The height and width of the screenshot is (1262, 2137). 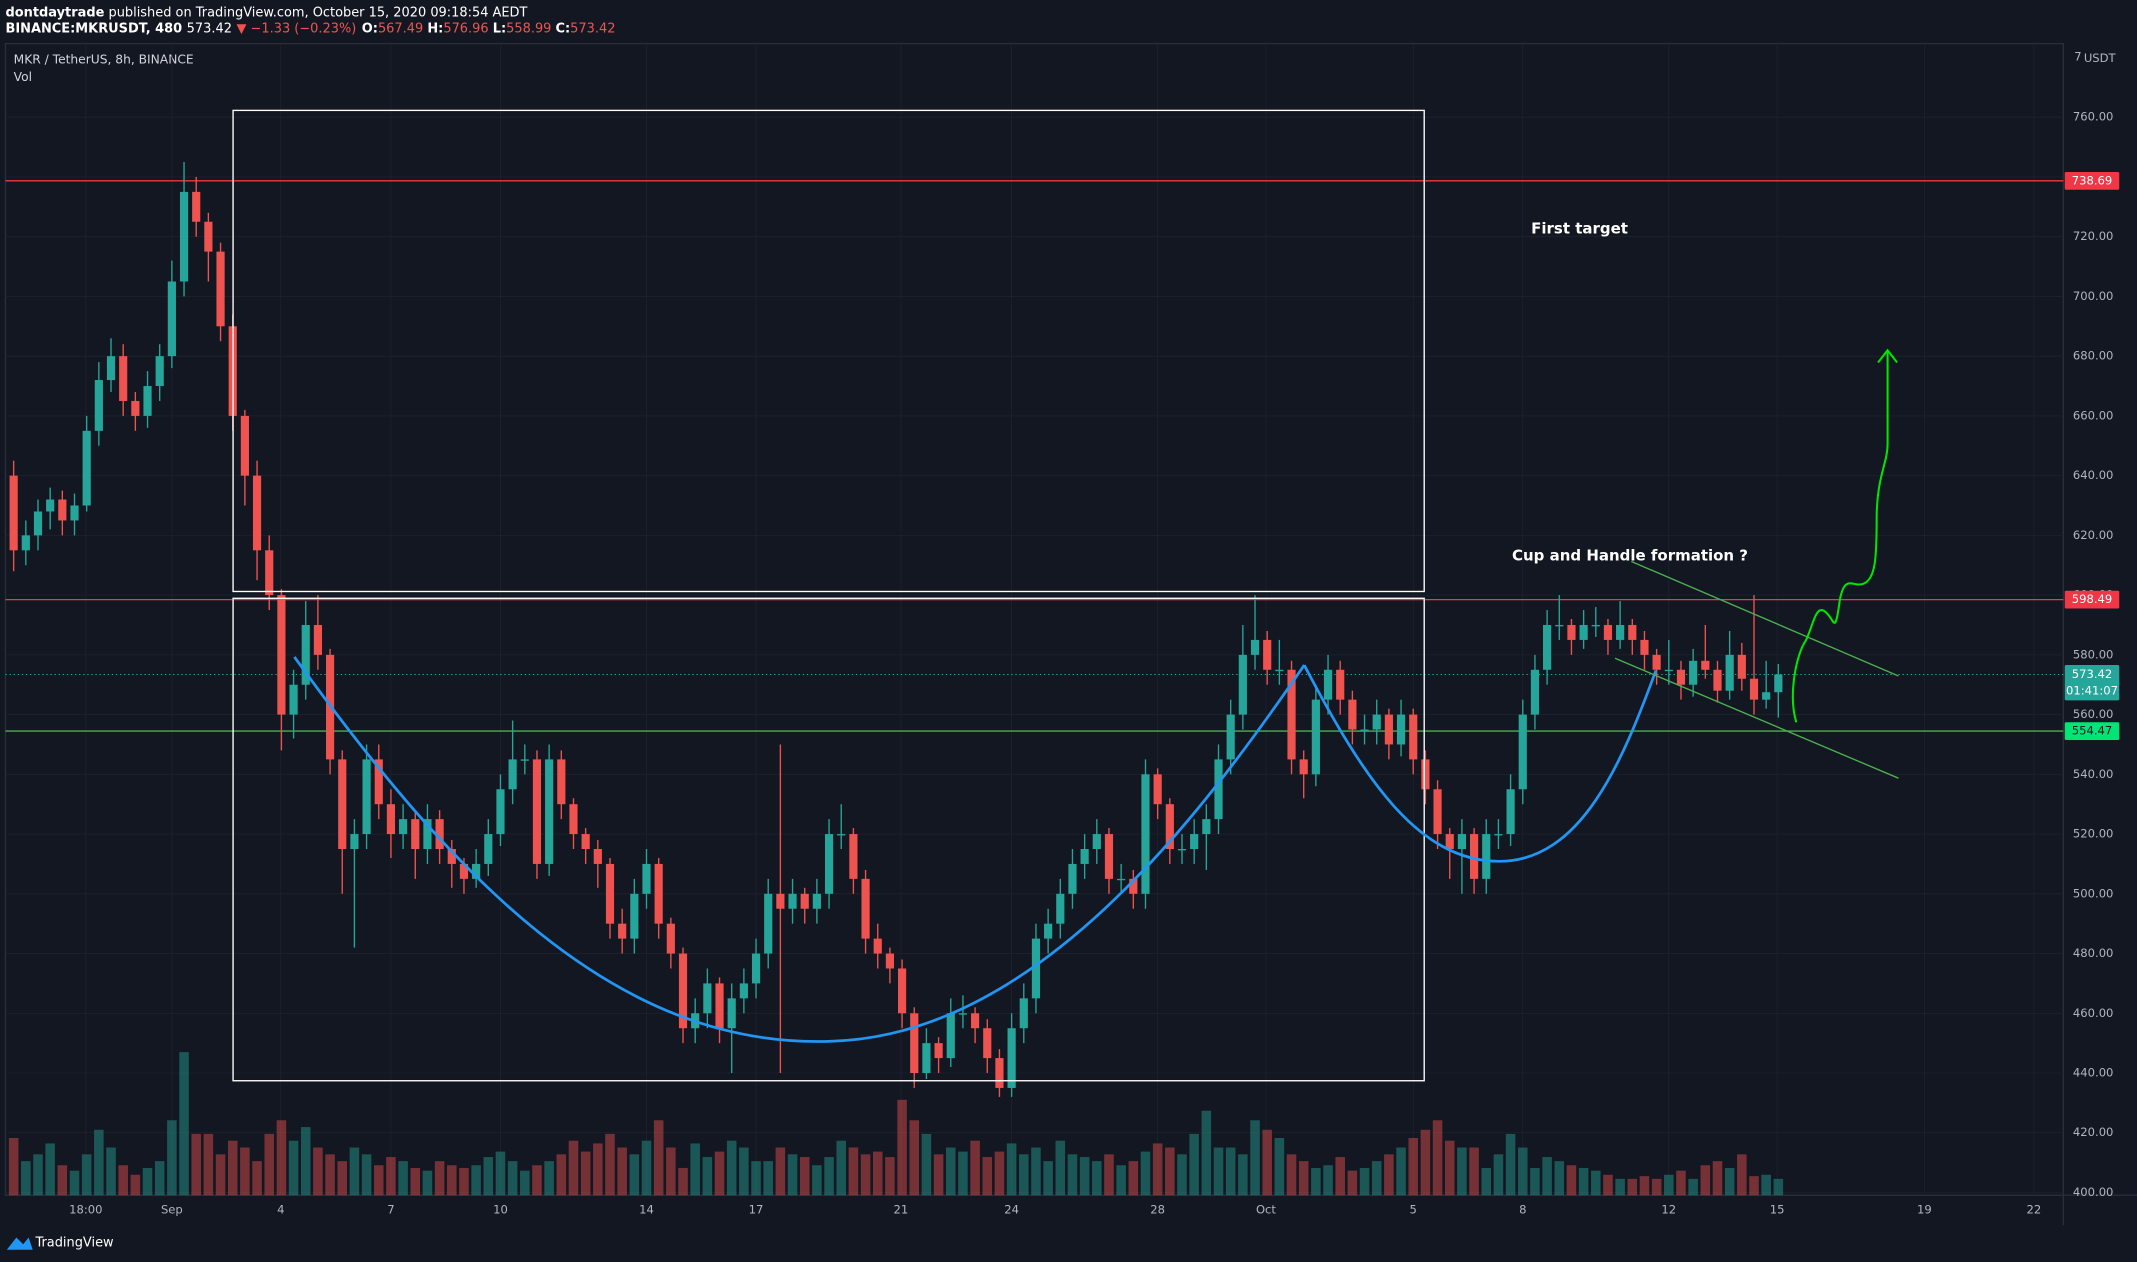 What do you see at coordinates (93, 28) in the screenshot?
I see `symbol: BINANCE:MKRUSDT, 480` at bounding box center [93, 28].